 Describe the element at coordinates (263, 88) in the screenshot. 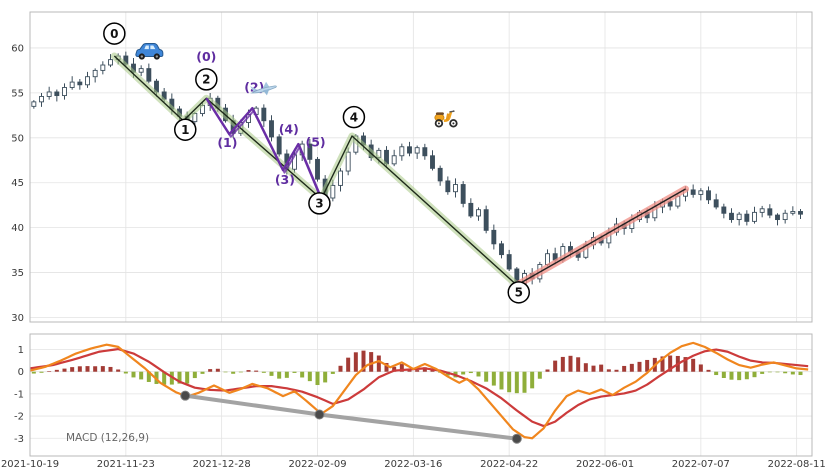

I see `plane-icon` at that location.